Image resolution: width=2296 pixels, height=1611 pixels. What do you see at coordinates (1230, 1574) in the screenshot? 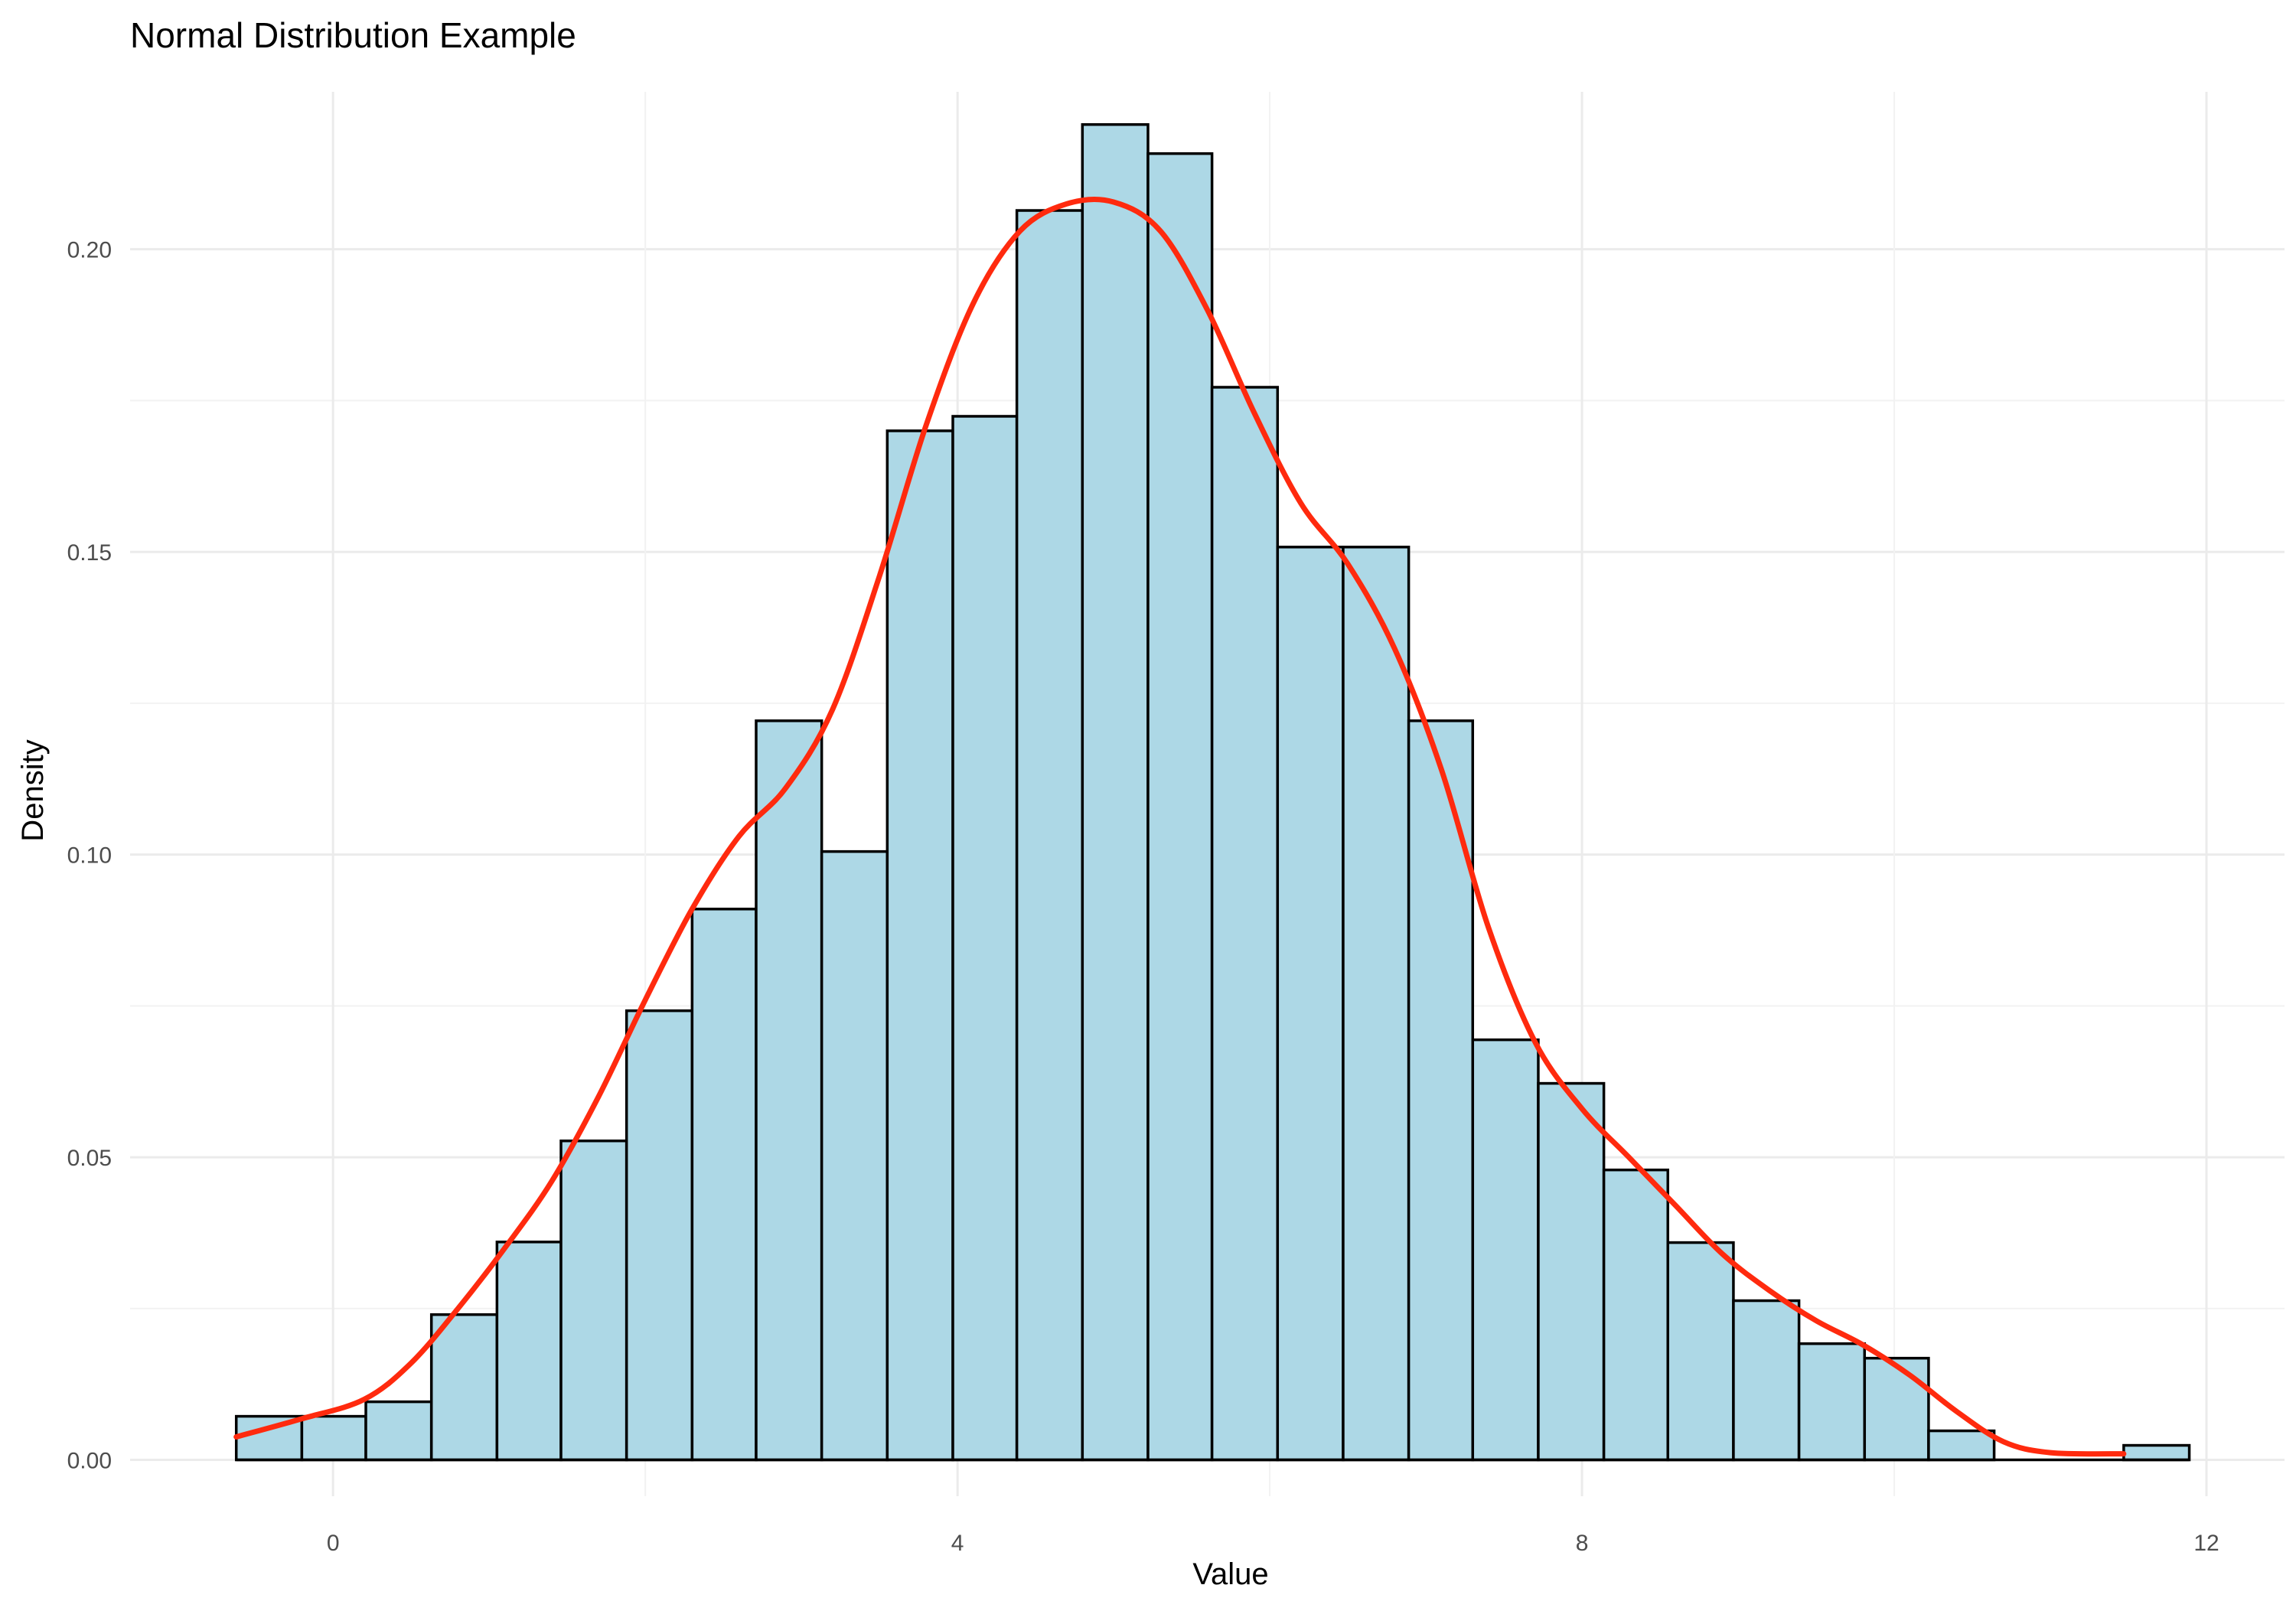
I see `x-axis-title: Value` at bounding box center [1230, 1574].